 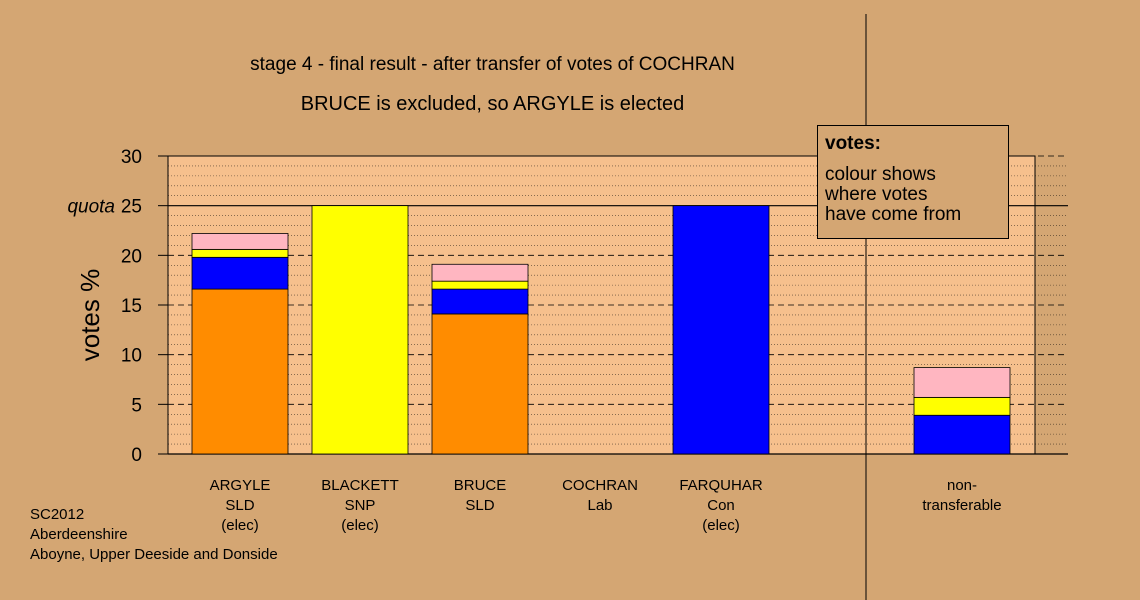 I want to click on legend-text: colour shows where votes have come from, so click(x=893, y=194).